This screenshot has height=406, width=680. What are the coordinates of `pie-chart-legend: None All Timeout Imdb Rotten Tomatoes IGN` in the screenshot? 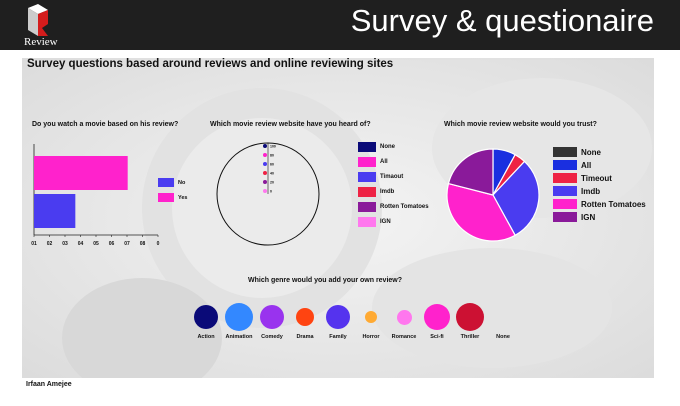 It's located at (599, 186).